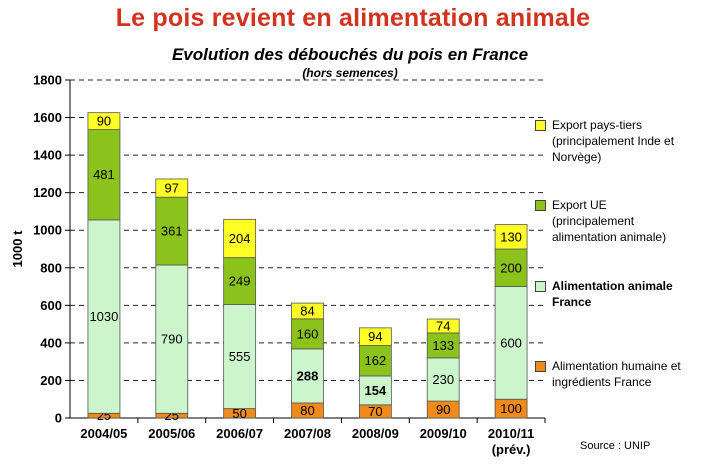 The image size is (706, 473). What do you see at coordinates (612, 286) in the screenshot?
I see `legend-label: Alimentation animale` at bounding box center [612, 286].